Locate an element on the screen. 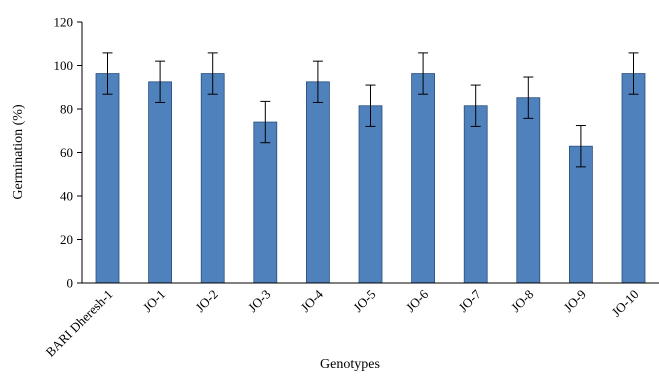  x-tick-label: JO-8 is located at coordinates (522, 301).